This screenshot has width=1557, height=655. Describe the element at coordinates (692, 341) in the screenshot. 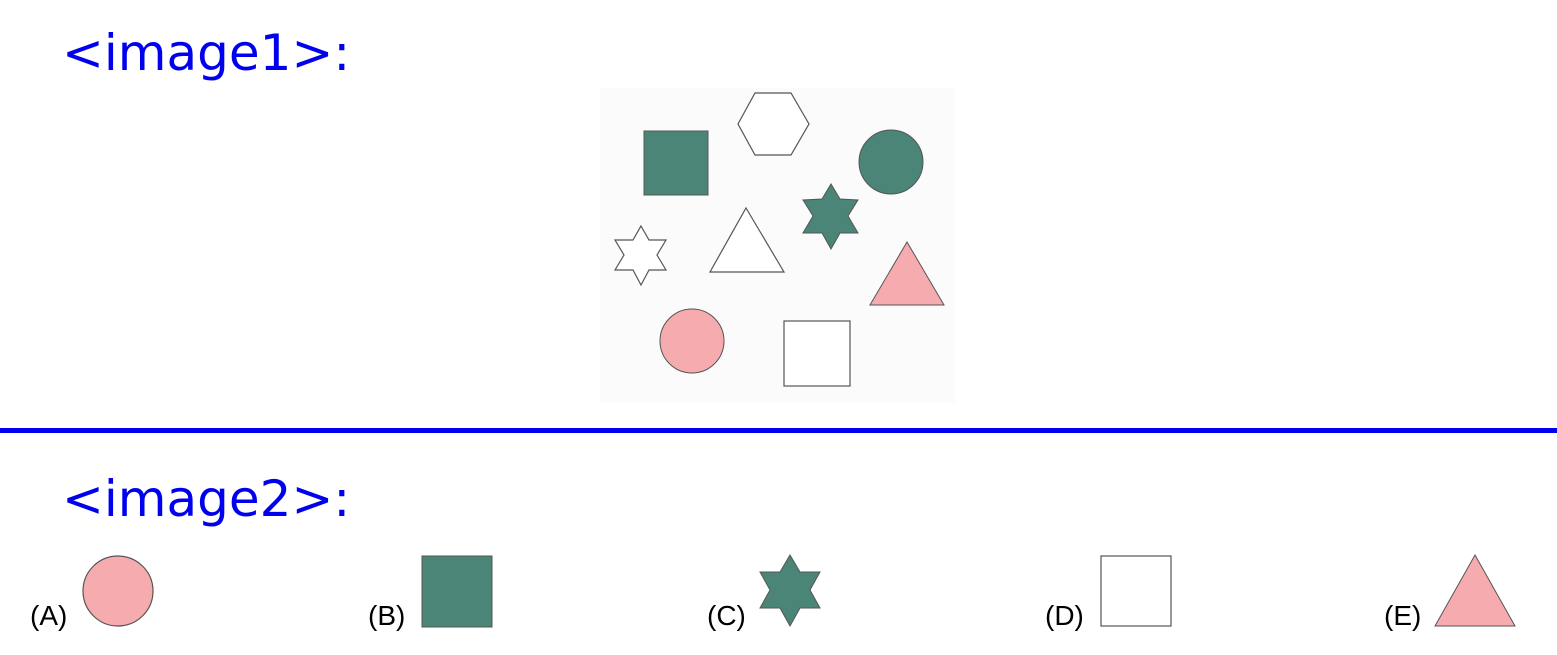

I see `pink-circle-shape` at that location.